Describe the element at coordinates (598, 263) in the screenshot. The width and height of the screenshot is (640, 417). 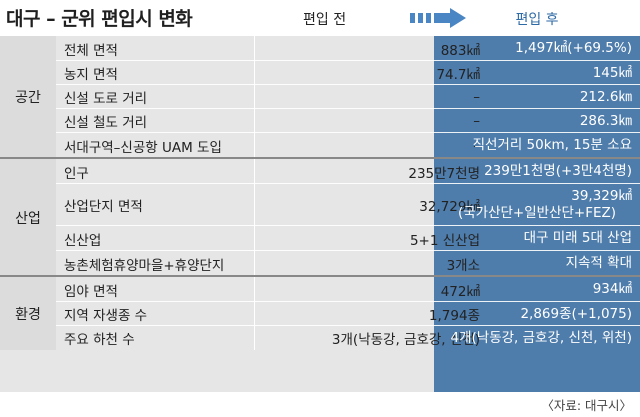
I see `value-after-line: 지속적 확대` at that location.